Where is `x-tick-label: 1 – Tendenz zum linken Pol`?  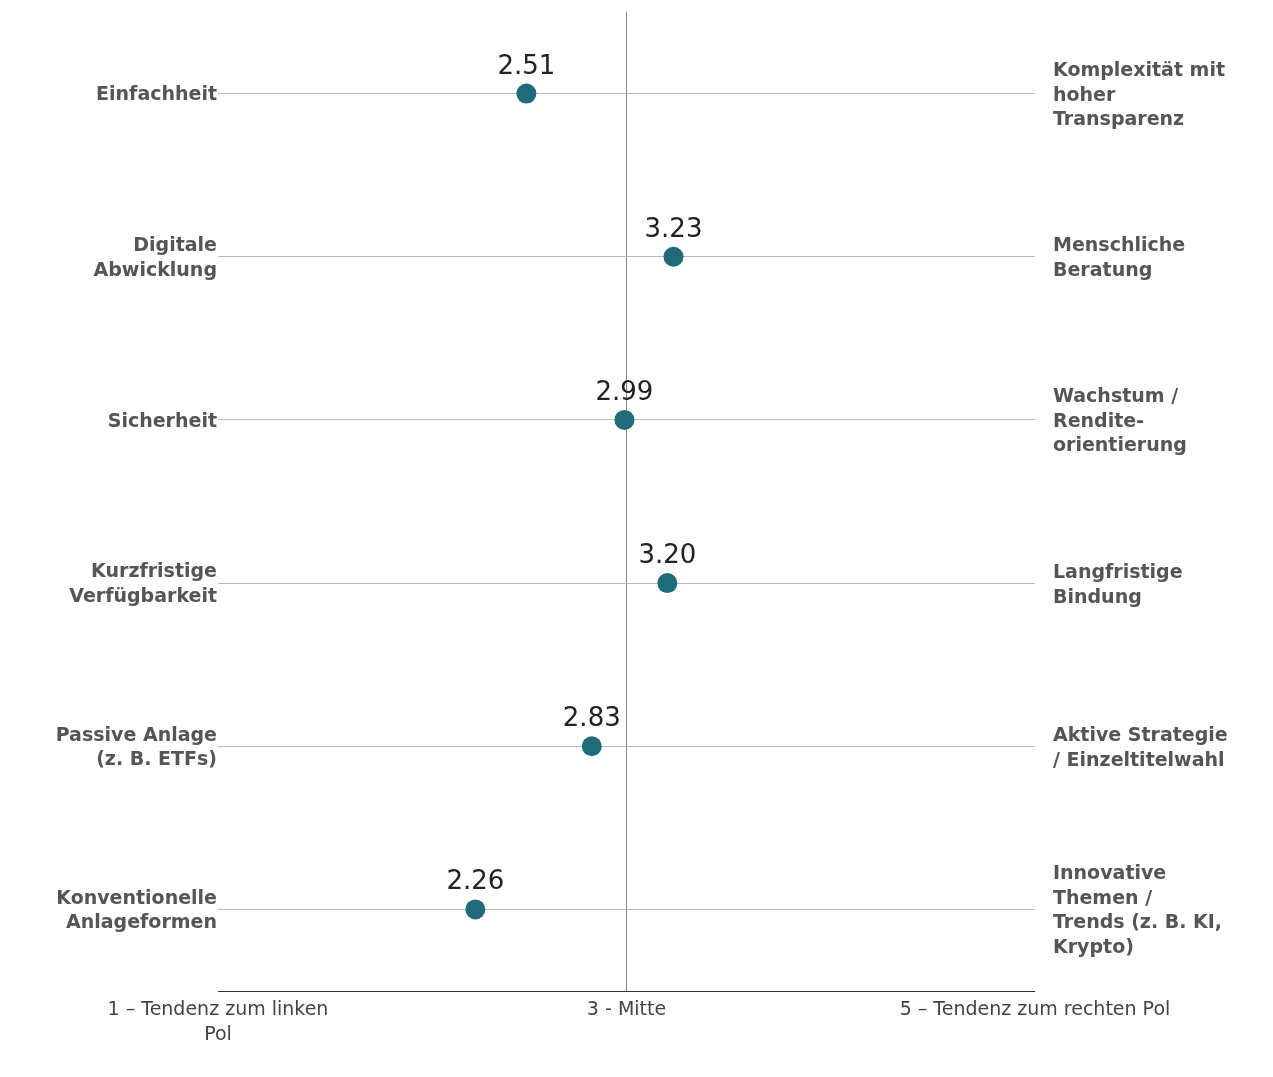 x-tick-label: 1 – Tendenz zum linken Pol is located at coordinates (218, 1020).